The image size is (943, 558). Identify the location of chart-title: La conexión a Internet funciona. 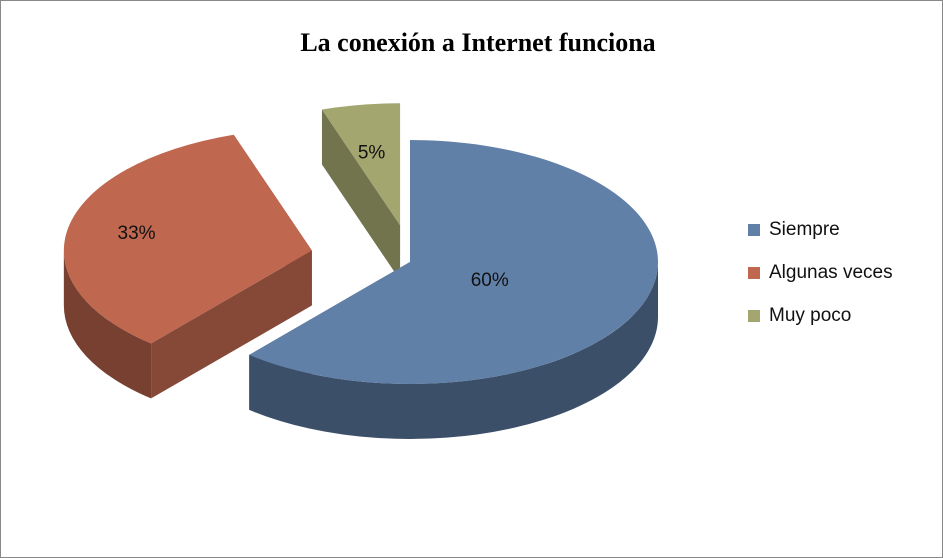
(477, 42).